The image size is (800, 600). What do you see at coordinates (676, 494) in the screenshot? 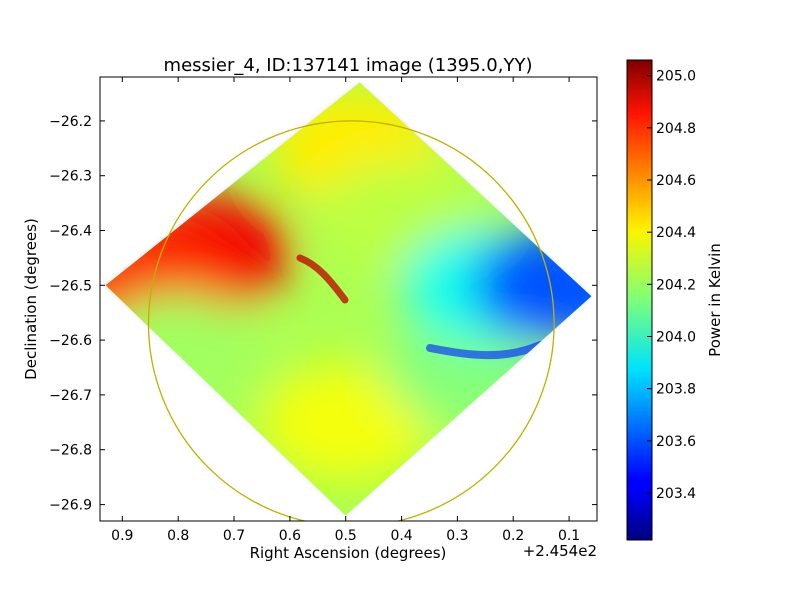
I see `colorbar-tick-label: 203.4` at bounding box center [676, 494].